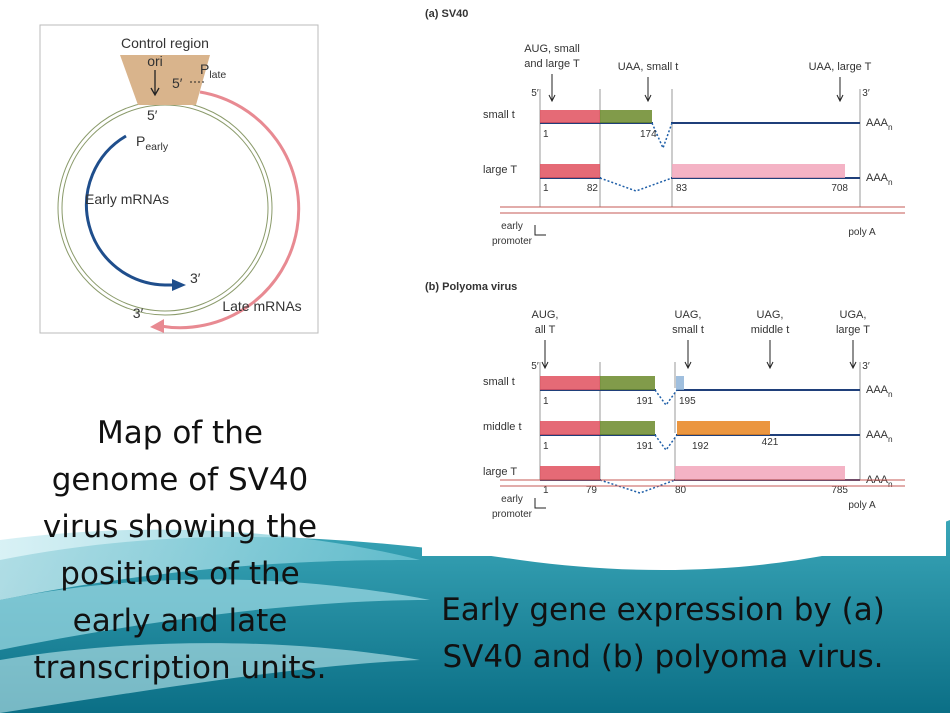 The width and height of the screenshot is (950, 713). I want to click on caption-line: Early gene expression by (a), so click(663, 610).